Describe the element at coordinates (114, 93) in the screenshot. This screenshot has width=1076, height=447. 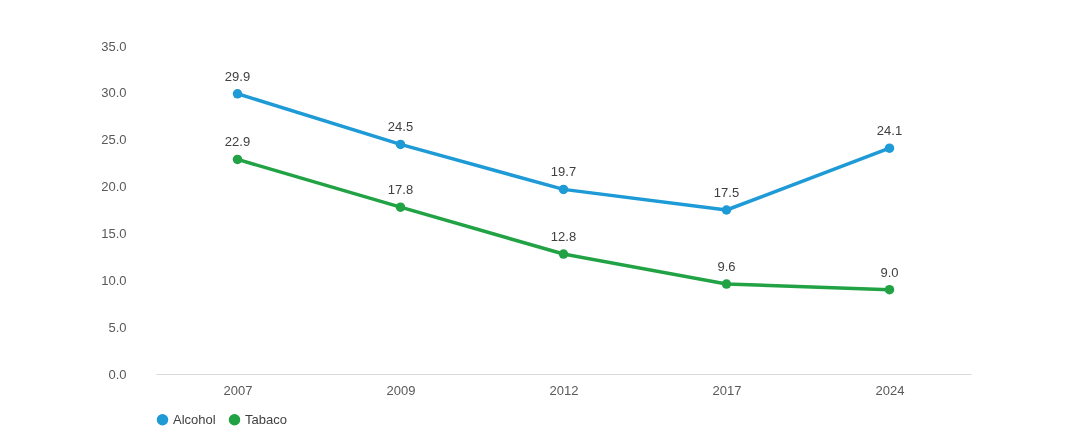
I see `y-tick-label: 30.0` at that location.